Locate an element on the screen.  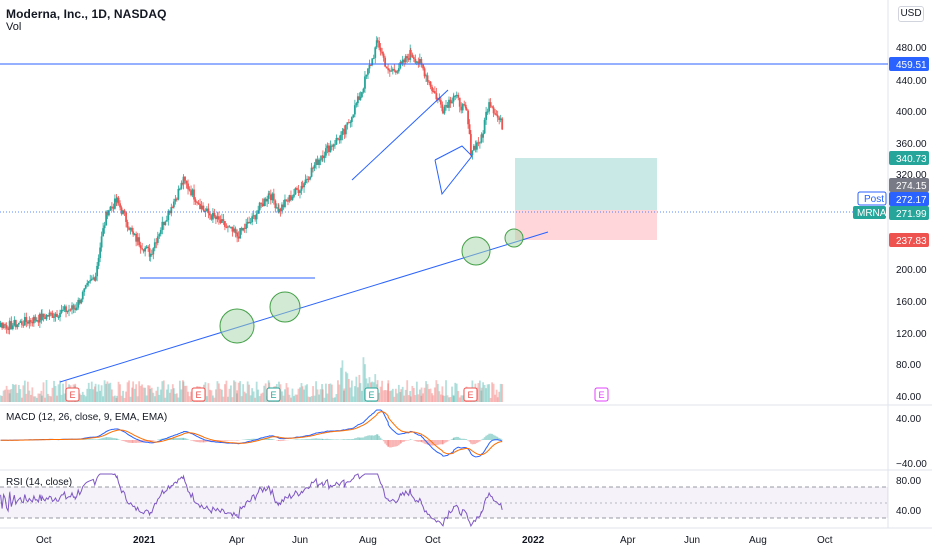
currency-button: USD is located at coordinates (911, 14).